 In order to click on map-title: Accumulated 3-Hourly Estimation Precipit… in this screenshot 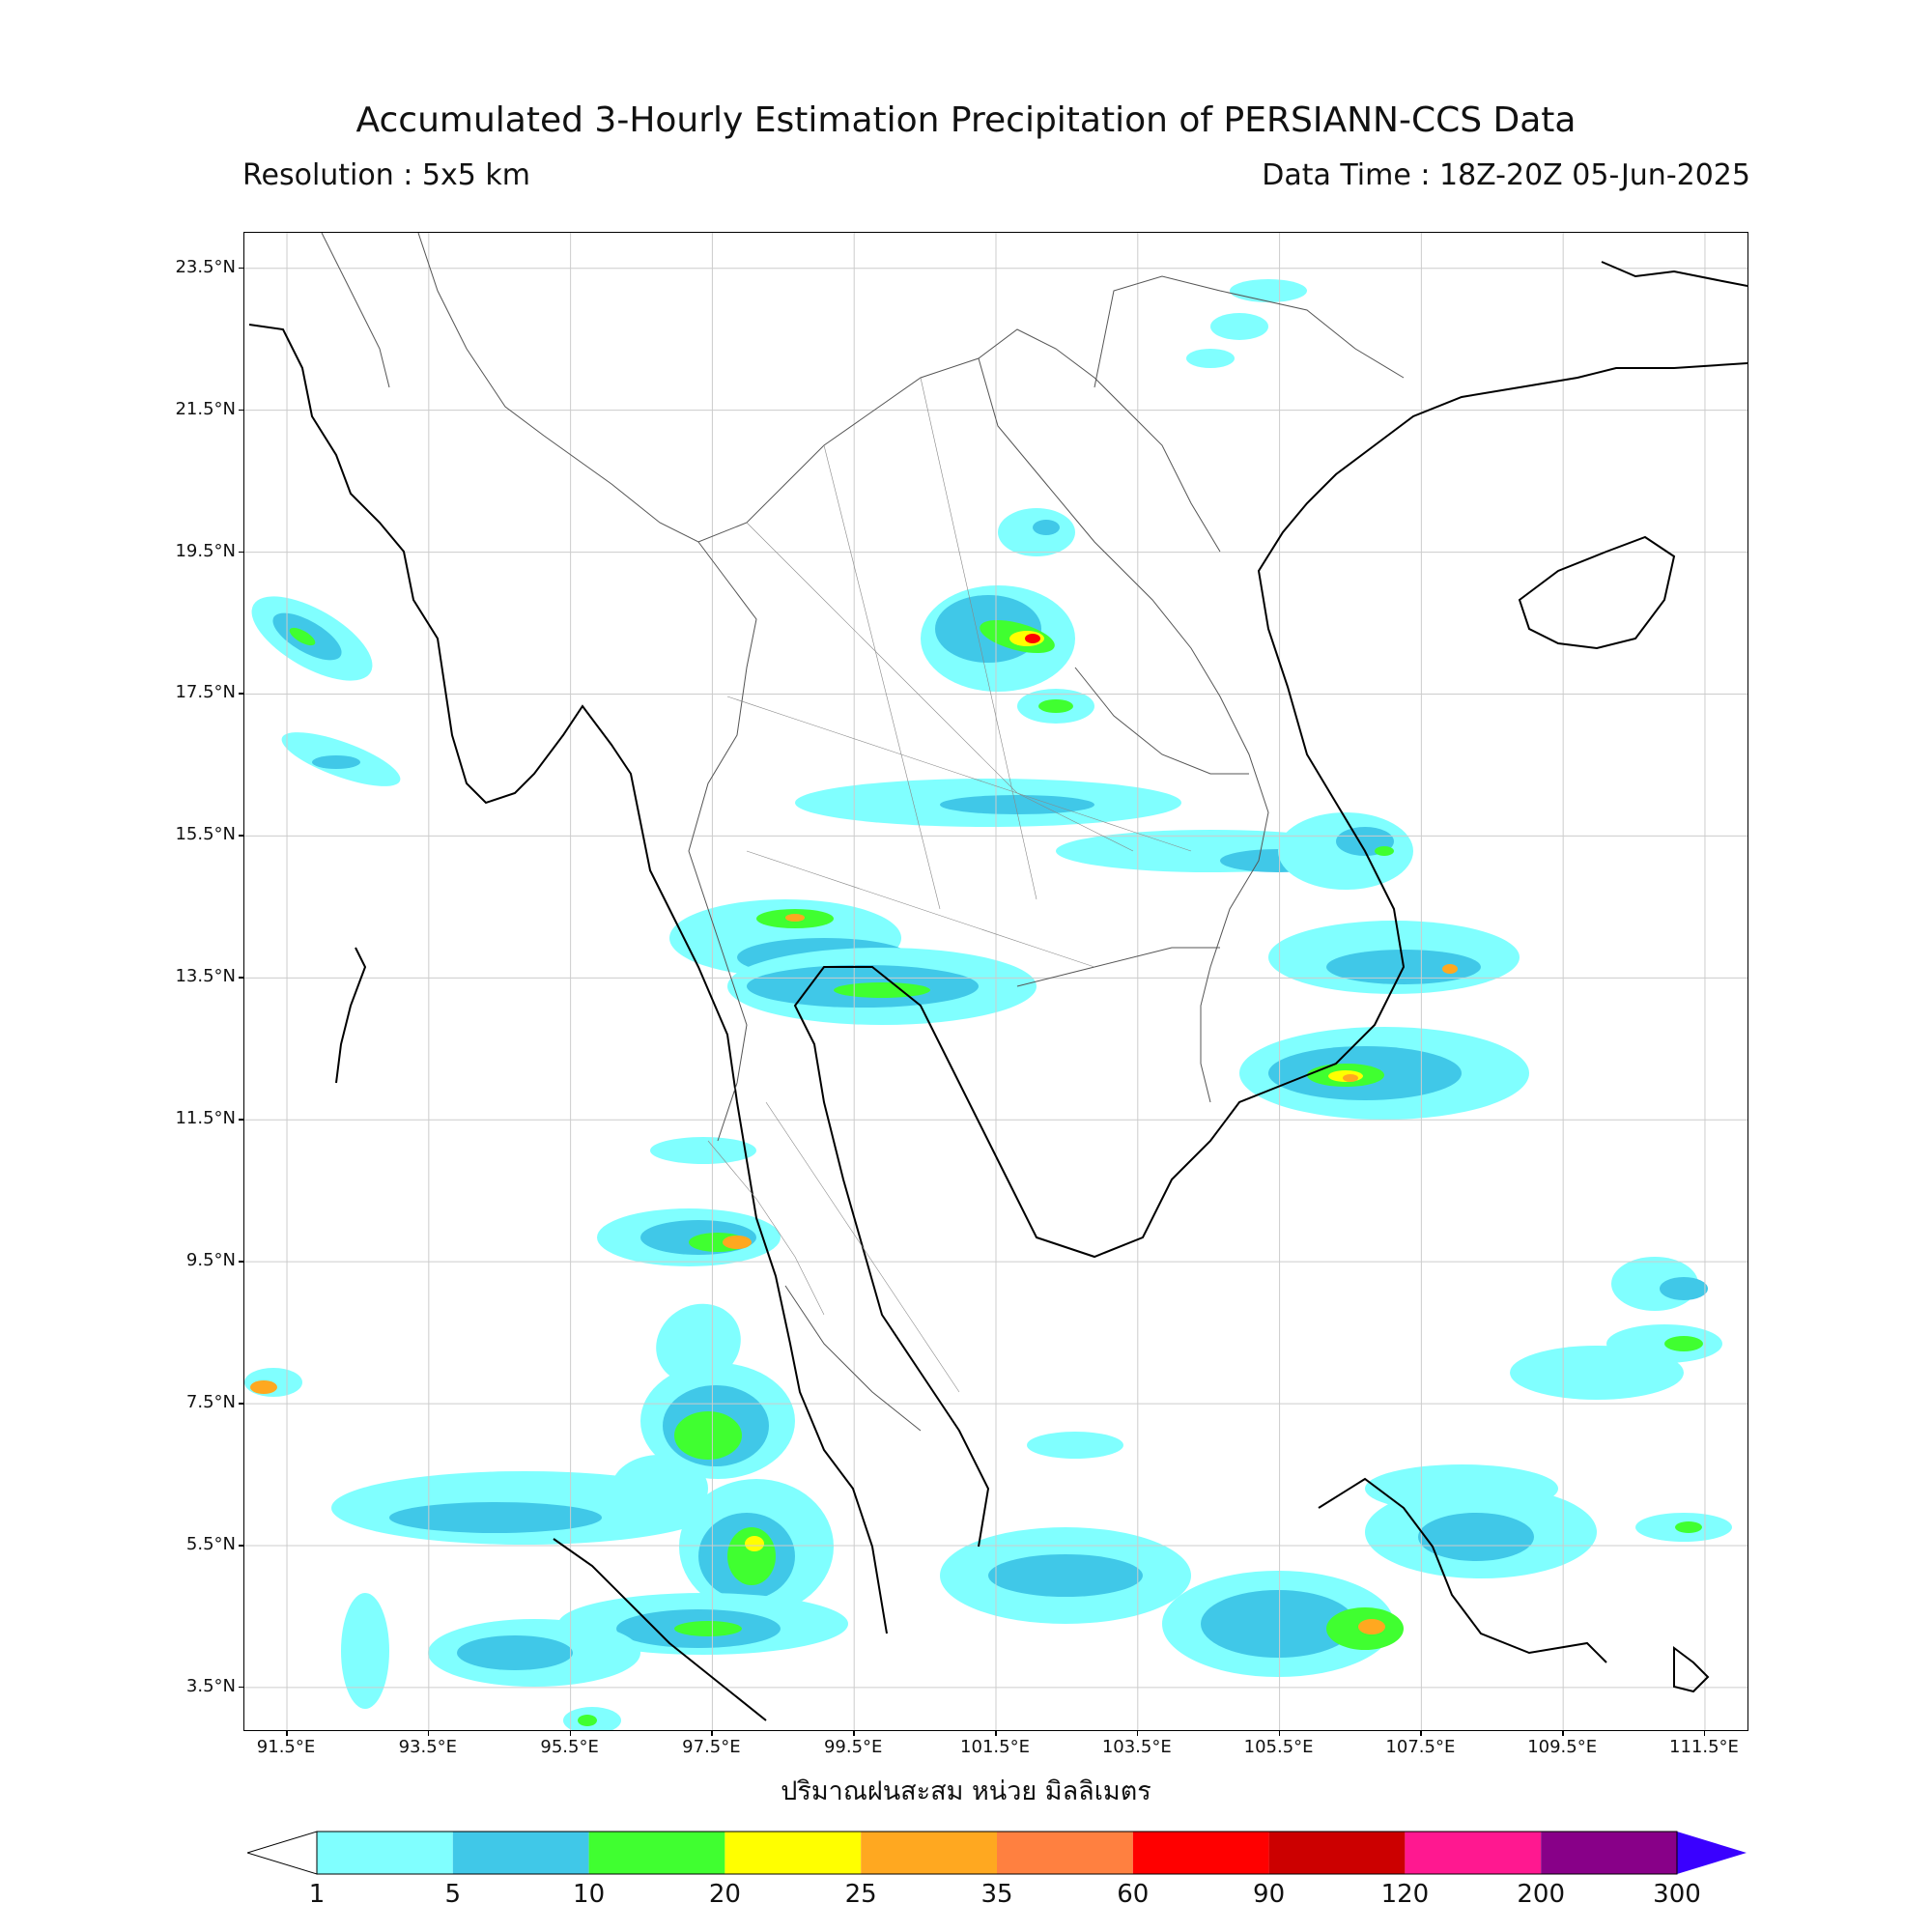, I will do `click(966, 120)`.